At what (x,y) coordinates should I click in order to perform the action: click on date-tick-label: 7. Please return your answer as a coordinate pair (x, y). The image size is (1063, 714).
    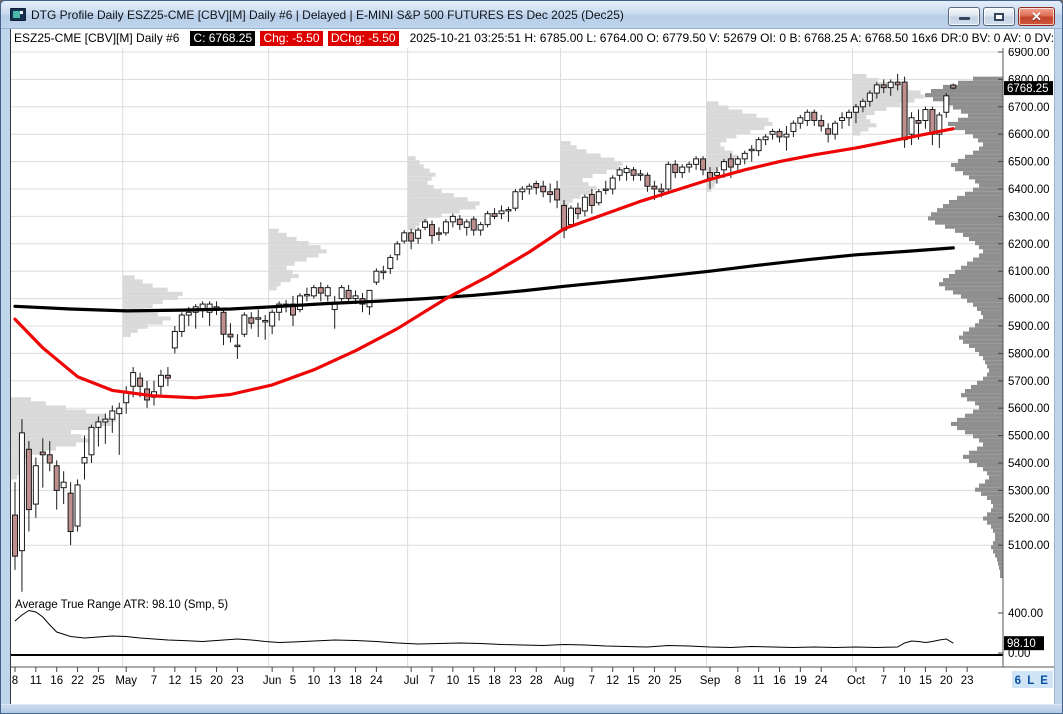
    Looking at the image, I should click on (884, 681).